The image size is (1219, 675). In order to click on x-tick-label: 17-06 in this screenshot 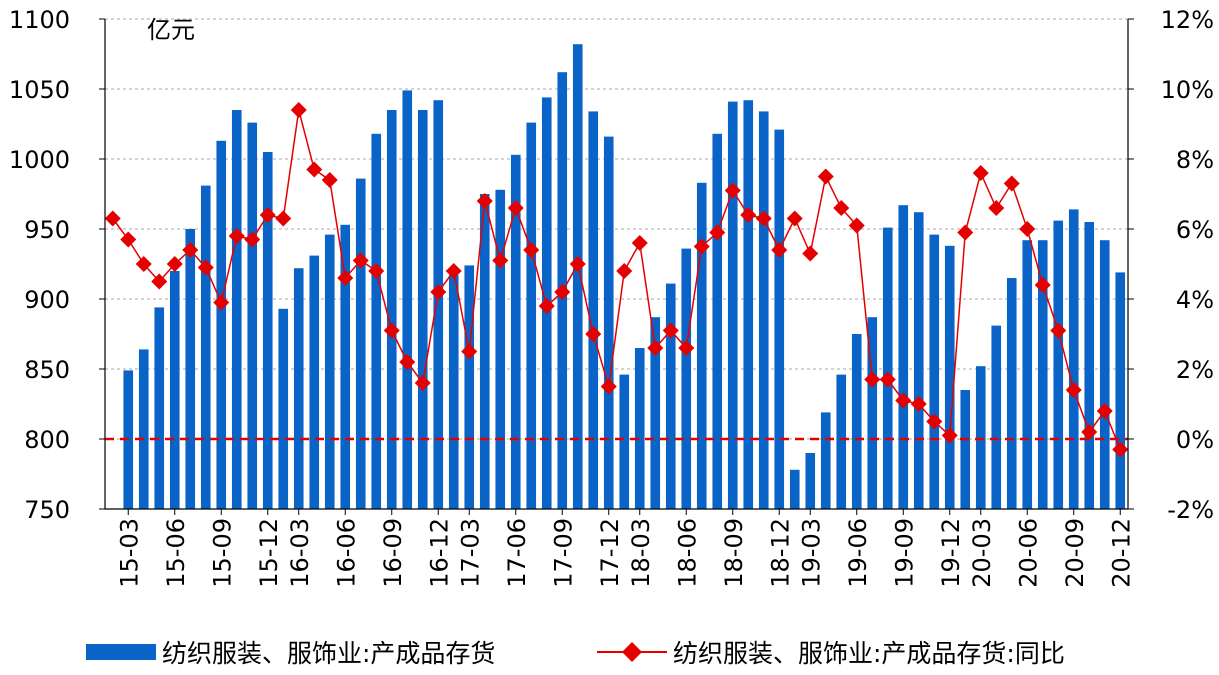, I will do `click(517, 553)`.